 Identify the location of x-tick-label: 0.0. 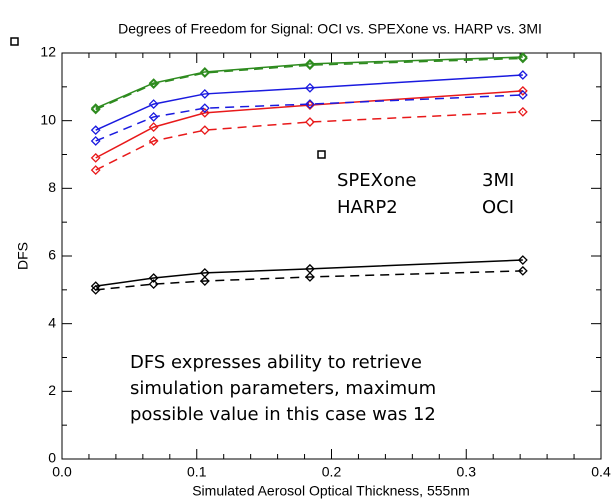
(62, 472).